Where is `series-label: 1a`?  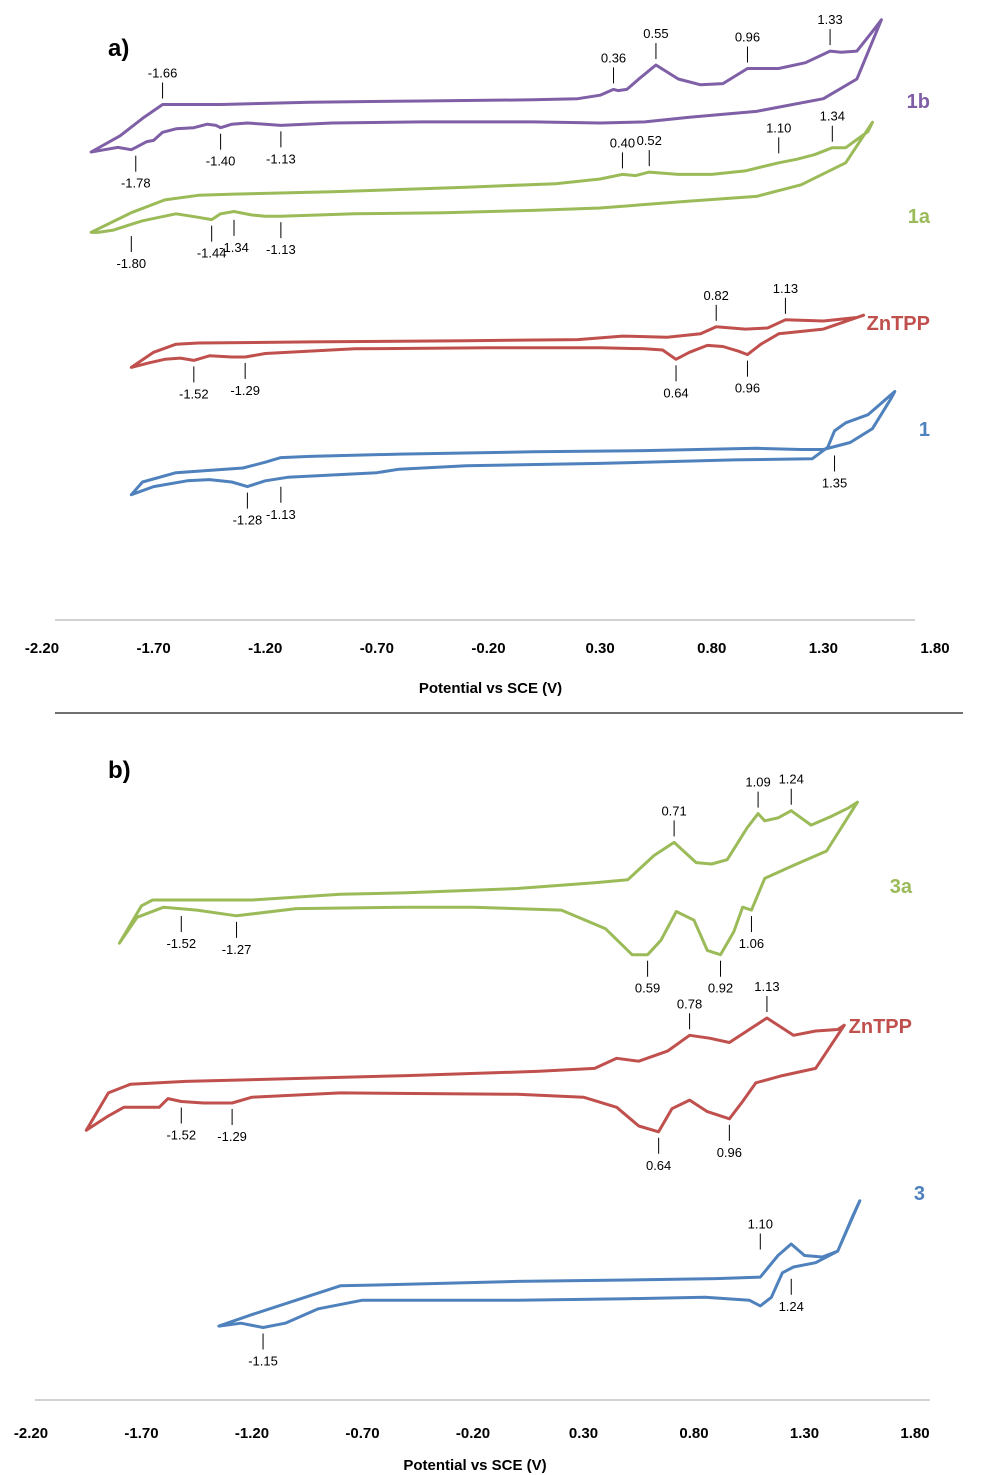
series-label: 1a is located at coordinates (919, 217).